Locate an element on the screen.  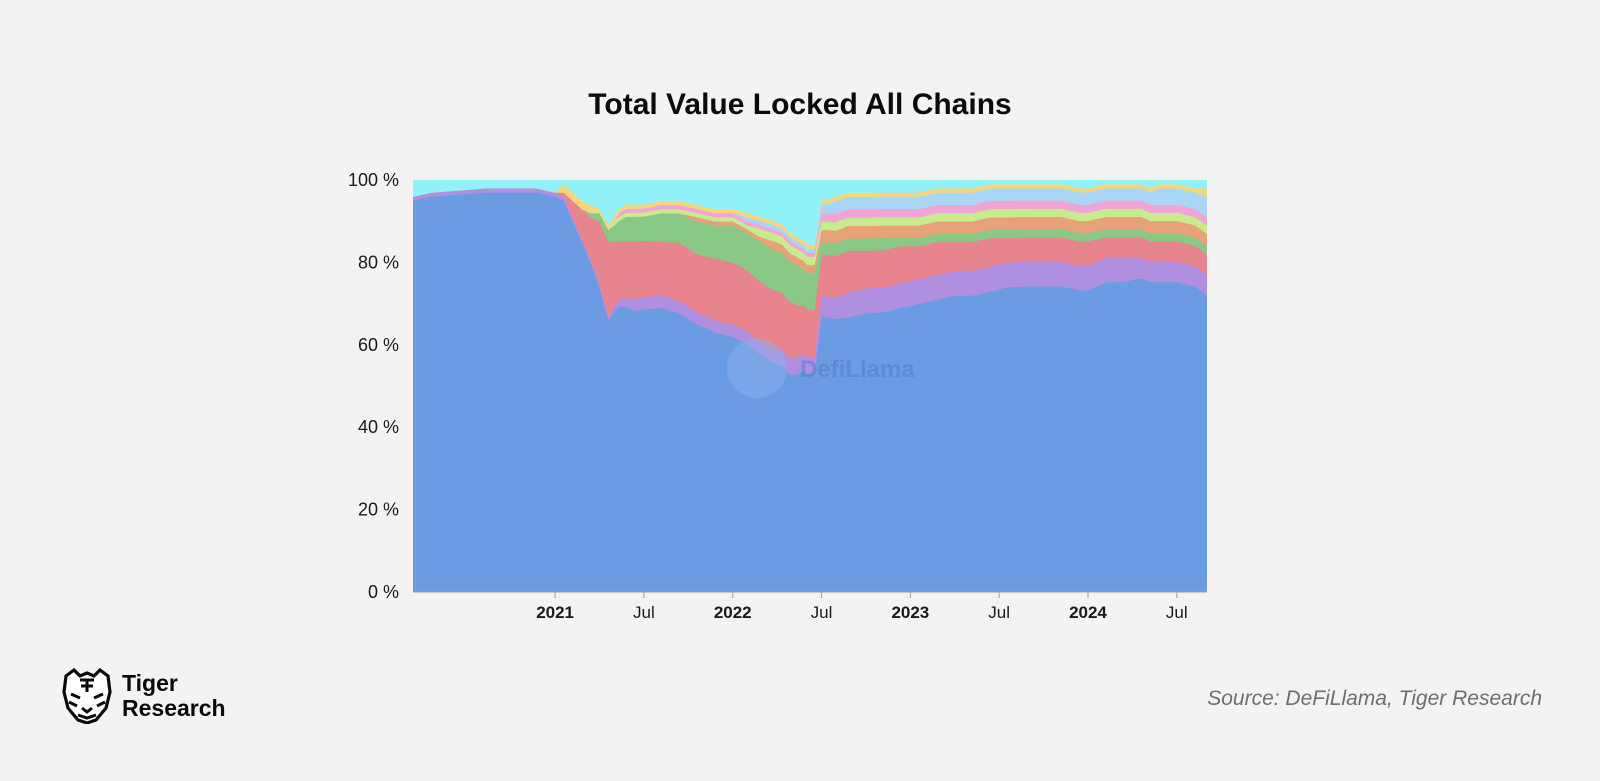
defillama-watermark: DefiLlama is located at coordinates (821, 368).